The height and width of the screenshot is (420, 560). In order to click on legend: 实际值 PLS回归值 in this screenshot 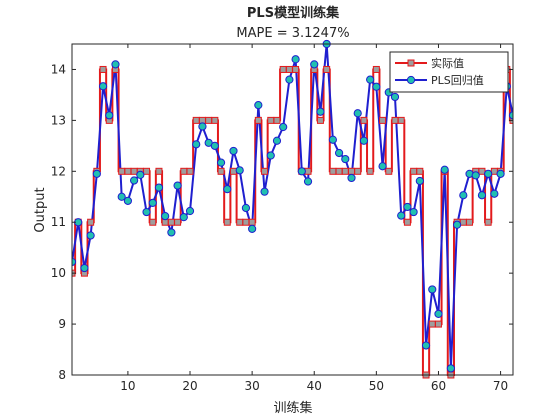, I will do `click(449, 72)`.